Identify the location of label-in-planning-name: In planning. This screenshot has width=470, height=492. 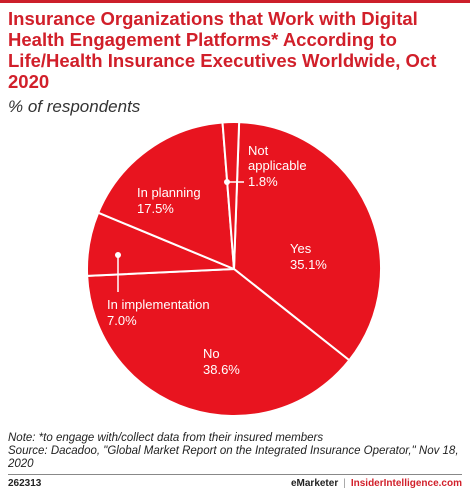
(169, 192).